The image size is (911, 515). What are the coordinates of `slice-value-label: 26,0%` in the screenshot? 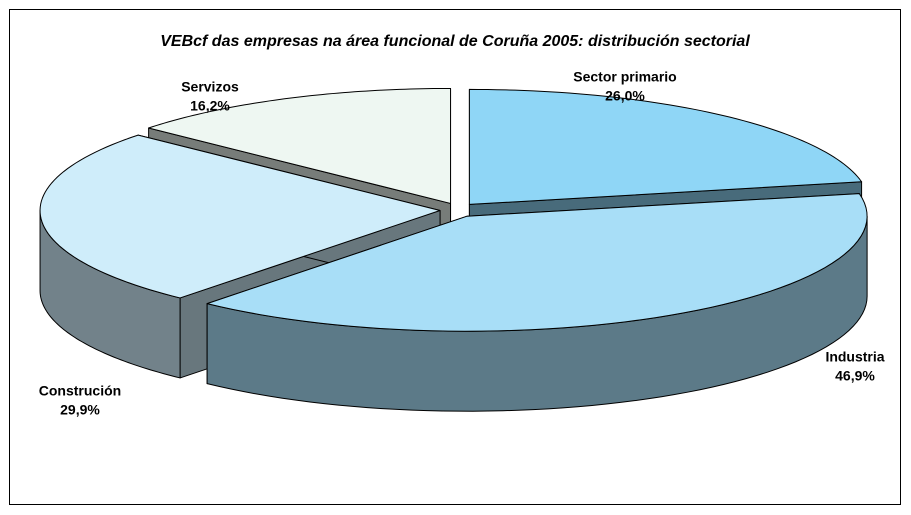 It's located at (625, 96).